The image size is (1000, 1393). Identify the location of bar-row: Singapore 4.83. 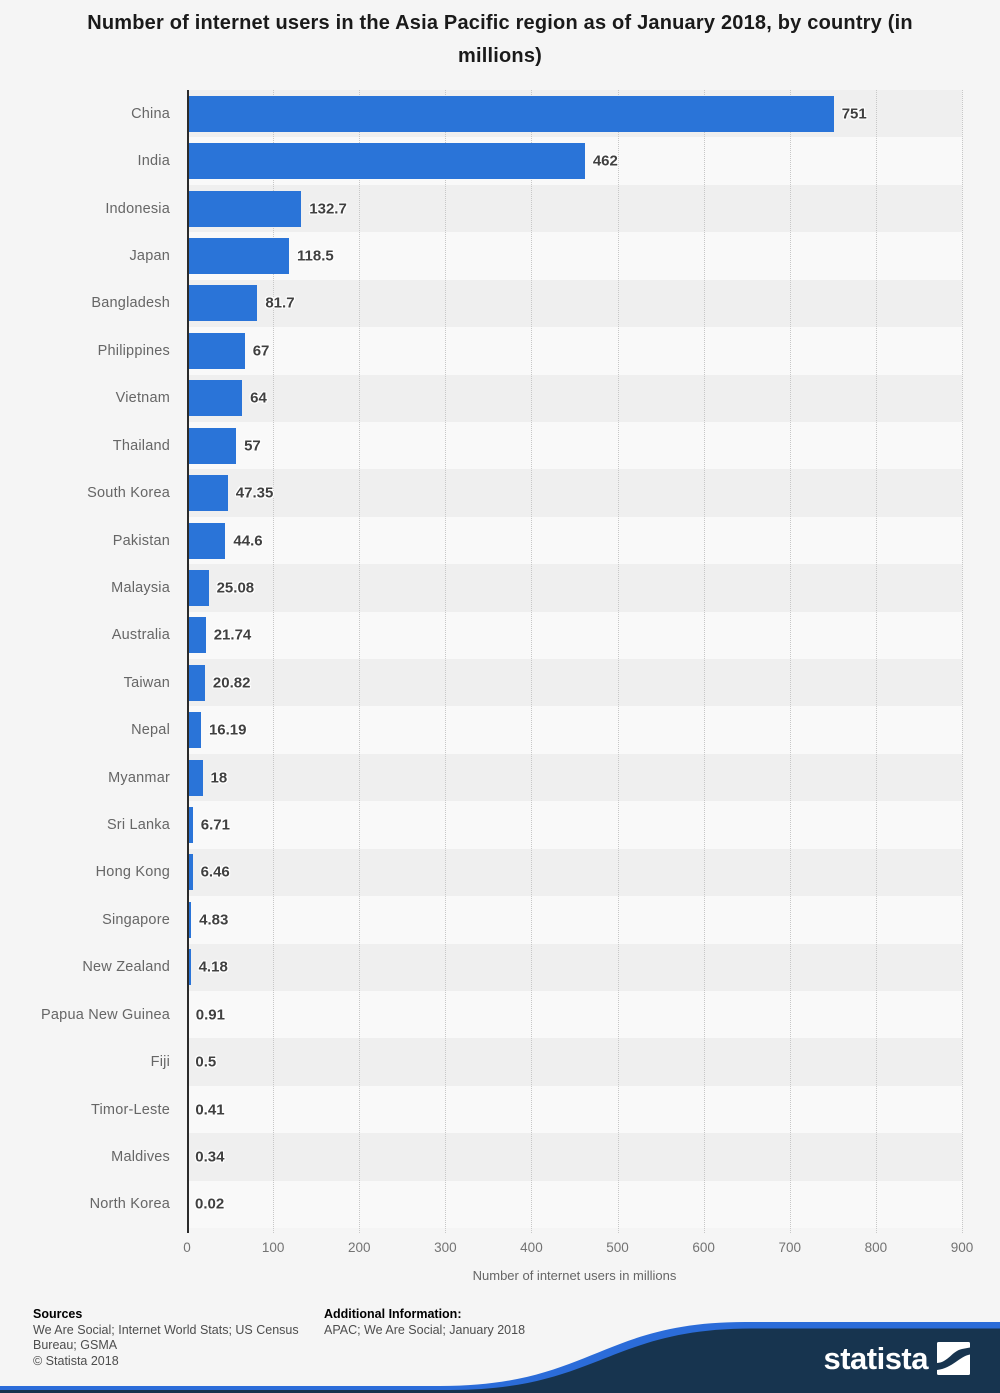
(481, 920).